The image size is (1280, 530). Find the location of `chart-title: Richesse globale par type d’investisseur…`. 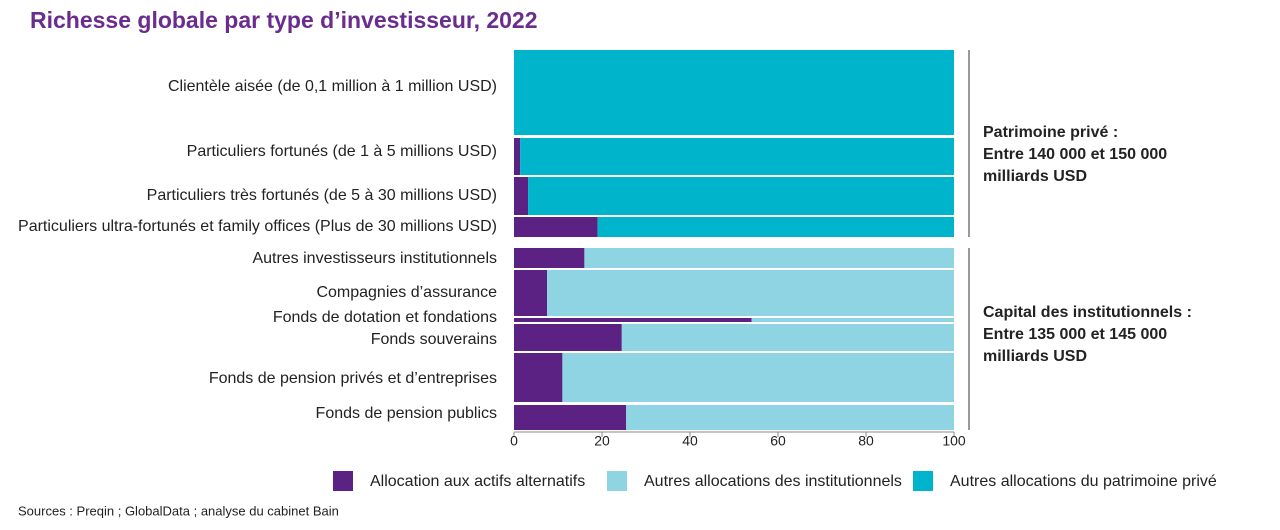

chart-title: Richesse globale par type d’investisseur… is located at coordinates (284, 20).